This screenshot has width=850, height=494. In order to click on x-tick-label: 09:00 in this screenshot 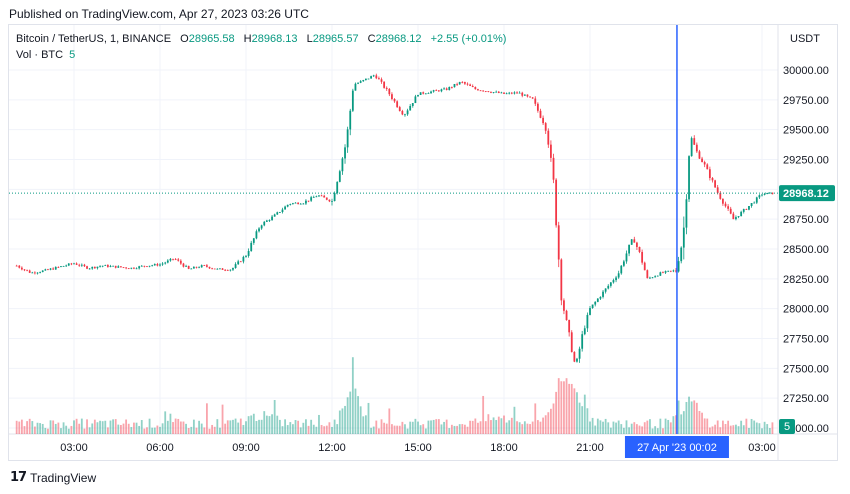, I will do `click(246, 448)`.